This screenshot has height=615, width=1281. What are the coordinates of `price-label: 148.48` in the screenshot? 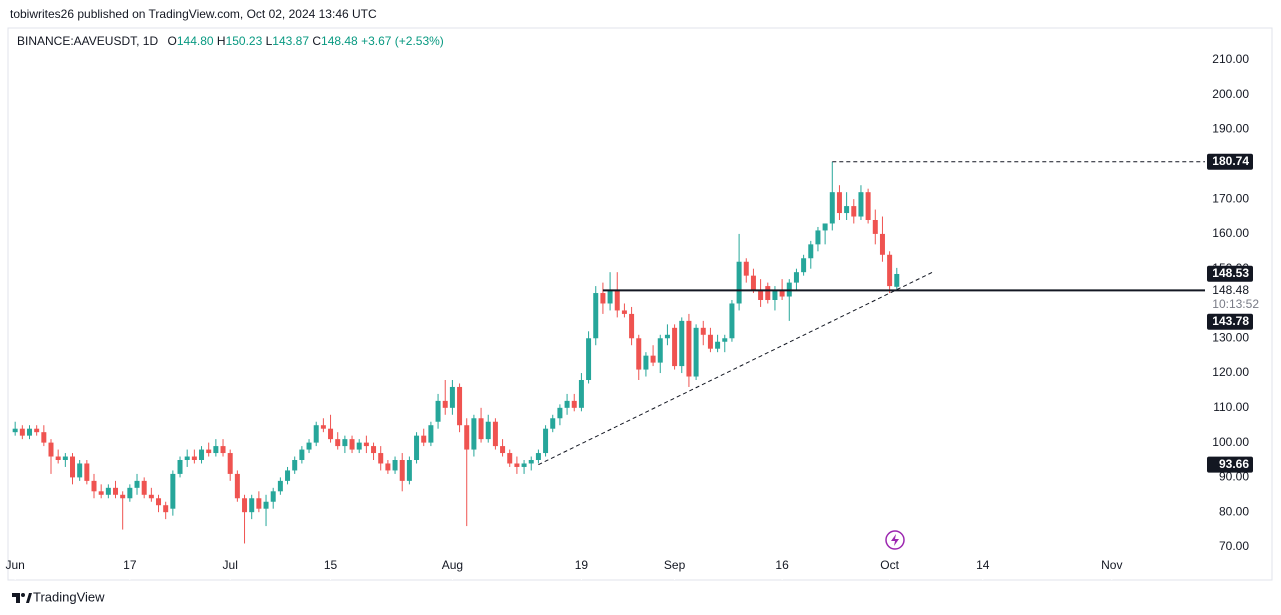 It's located at (1230, 290).